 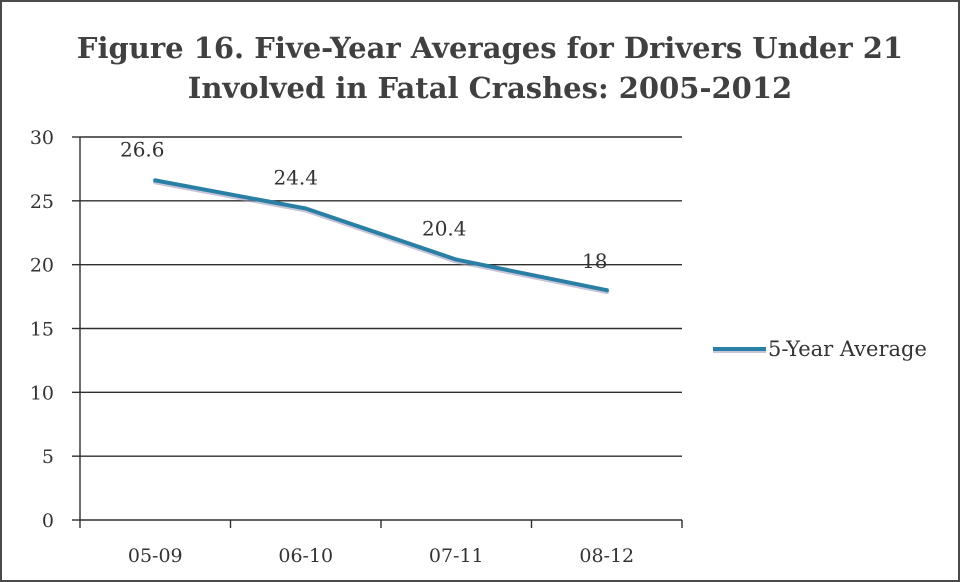 I want to click on y-tick-label: 5, so click(x=48, y=457).